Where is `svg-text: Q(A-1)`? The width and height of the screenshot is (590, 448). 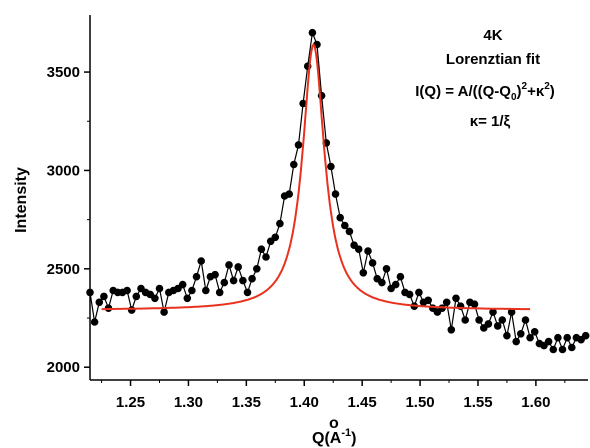 svg-text: Q(A-1) is located at coordinates (334, 437).